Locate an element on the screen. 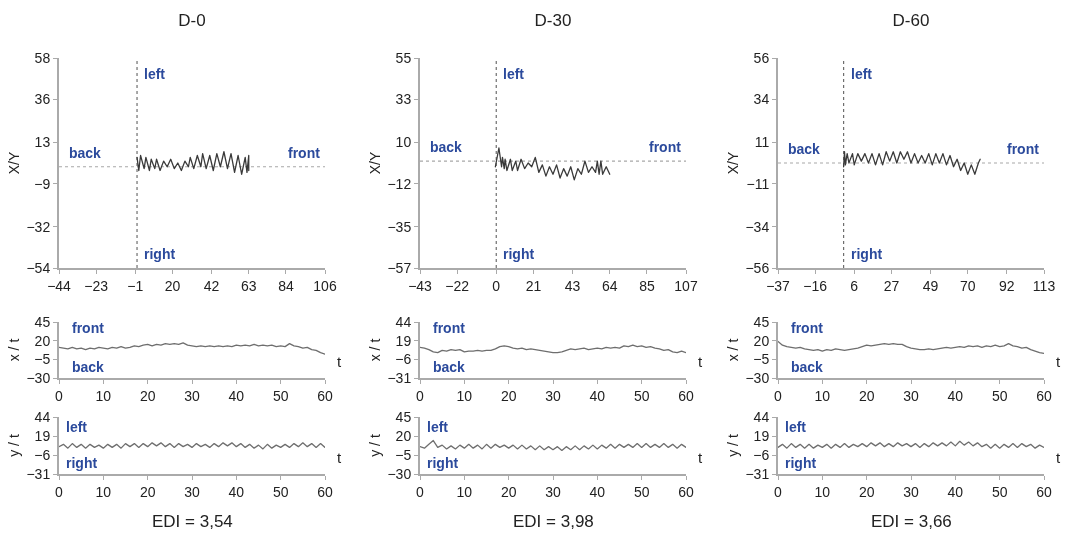 Image resolution: width=1069 pixels, height=537 pixels. y-tick-label: 10 is located at coordinates (403, 142).